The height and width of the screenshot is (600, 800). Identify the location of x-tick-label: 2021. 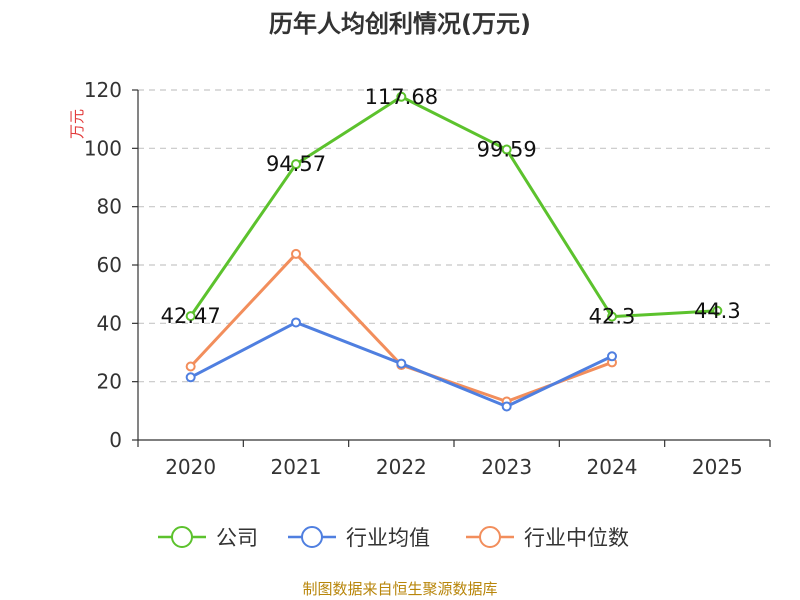
(296, 467).